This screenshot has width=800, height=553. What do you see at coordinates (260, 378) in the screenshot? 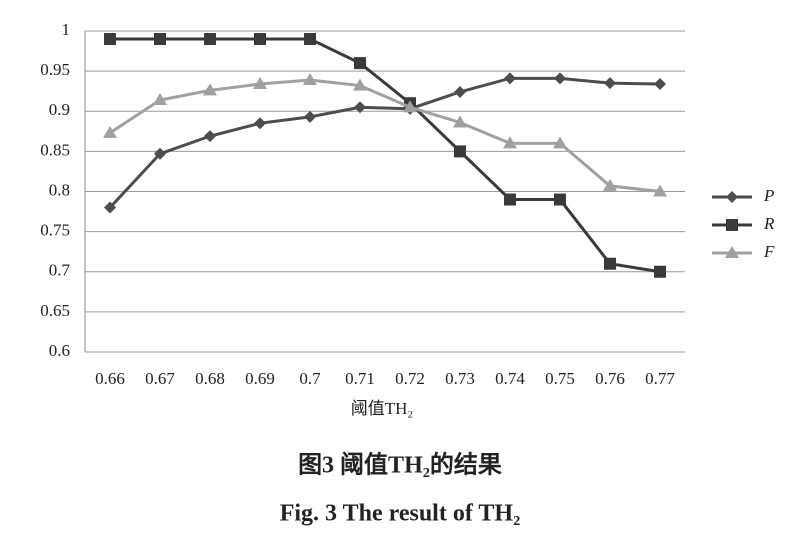
I see `x-tick-label: 0.69` at bounding box center [260, 378].